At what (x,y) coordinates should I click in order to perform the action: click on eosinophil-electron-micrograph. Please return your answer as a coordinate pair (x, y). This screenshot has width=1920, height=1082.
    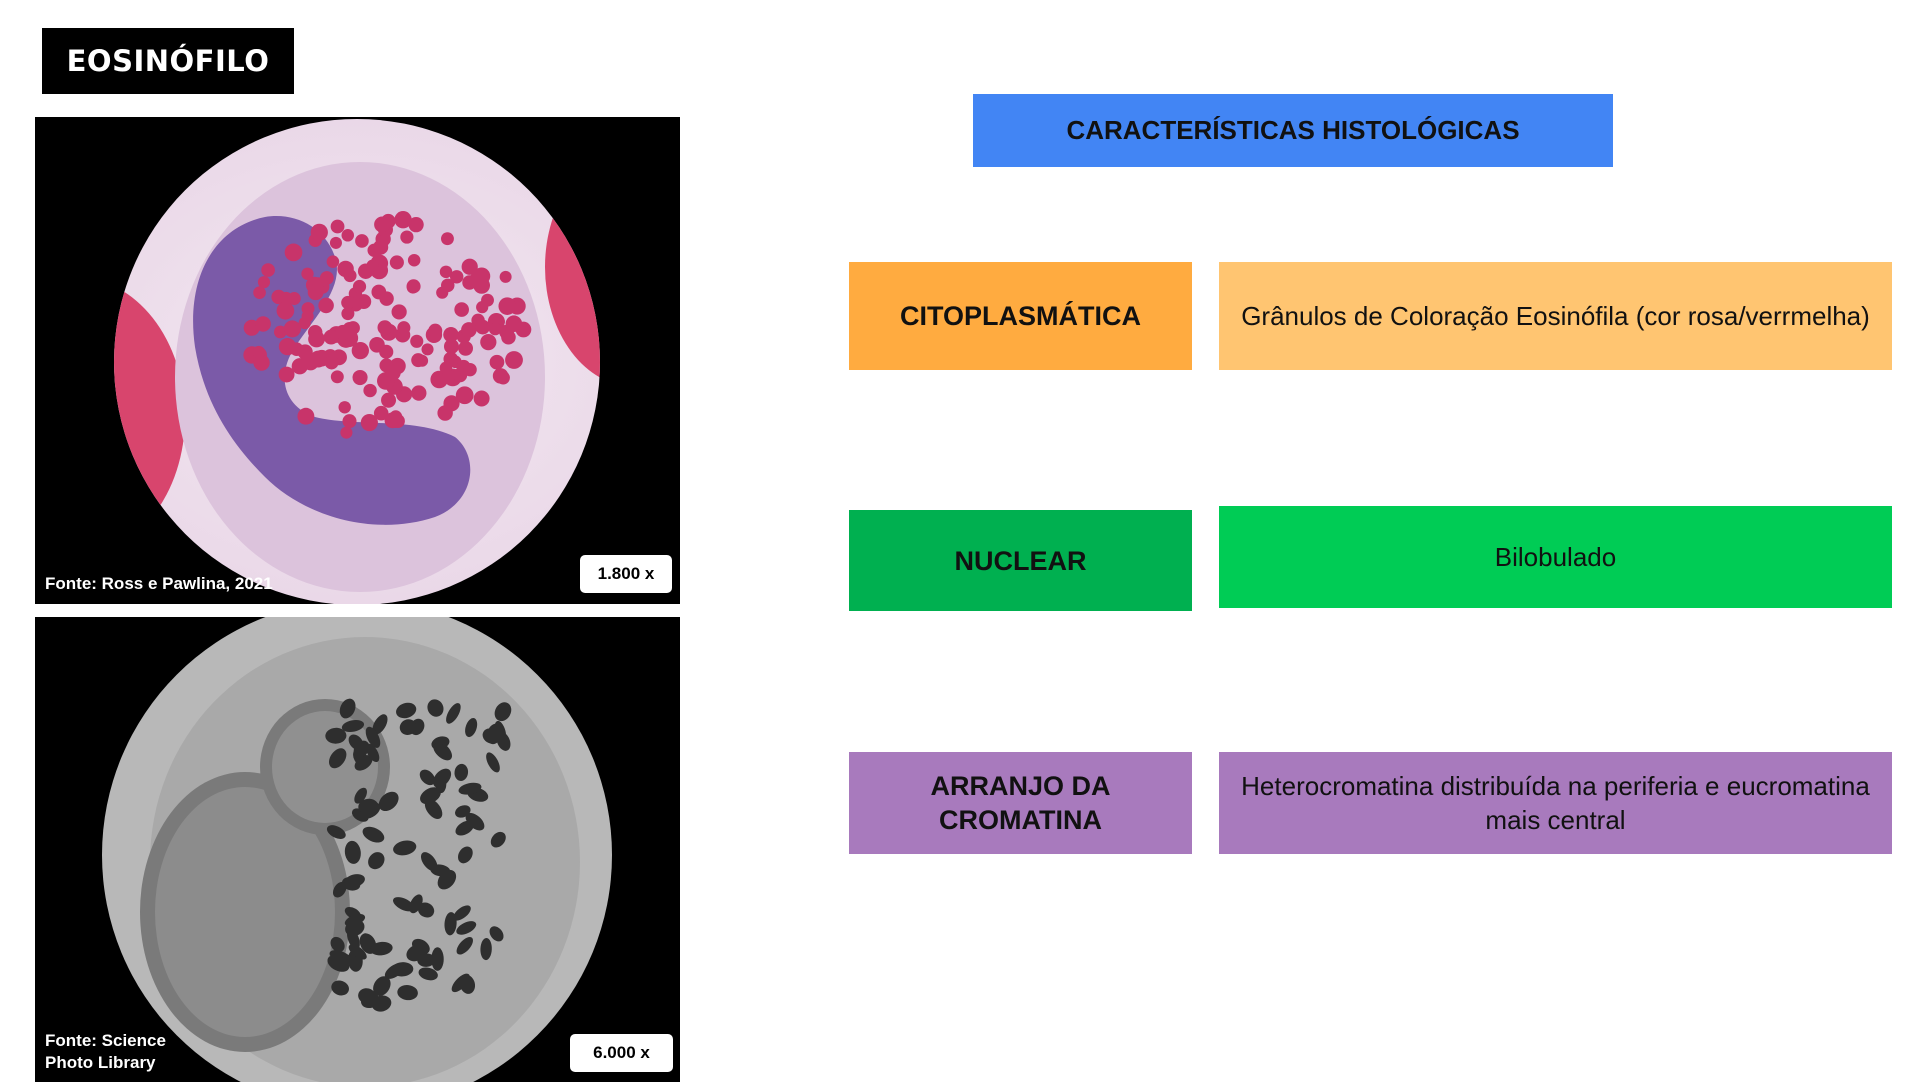
    Looking at the image, I should click on (357, 849).